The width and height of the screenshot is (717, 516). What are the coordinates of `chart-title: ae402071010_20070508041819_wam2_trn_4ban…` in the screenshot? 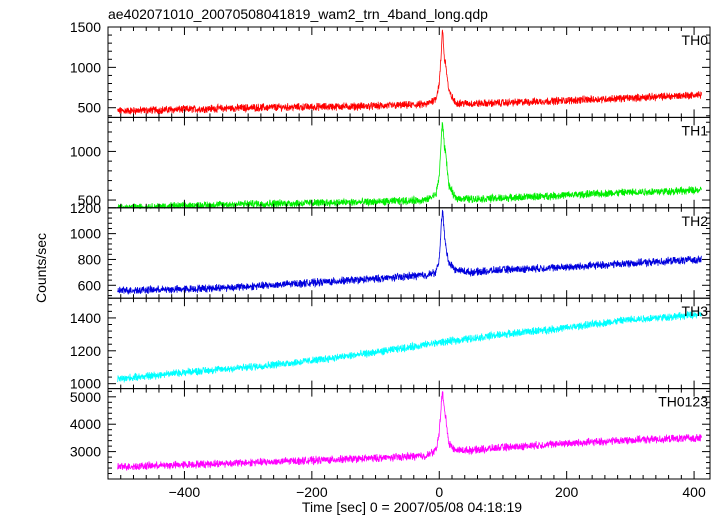 It's located at (298, 14).